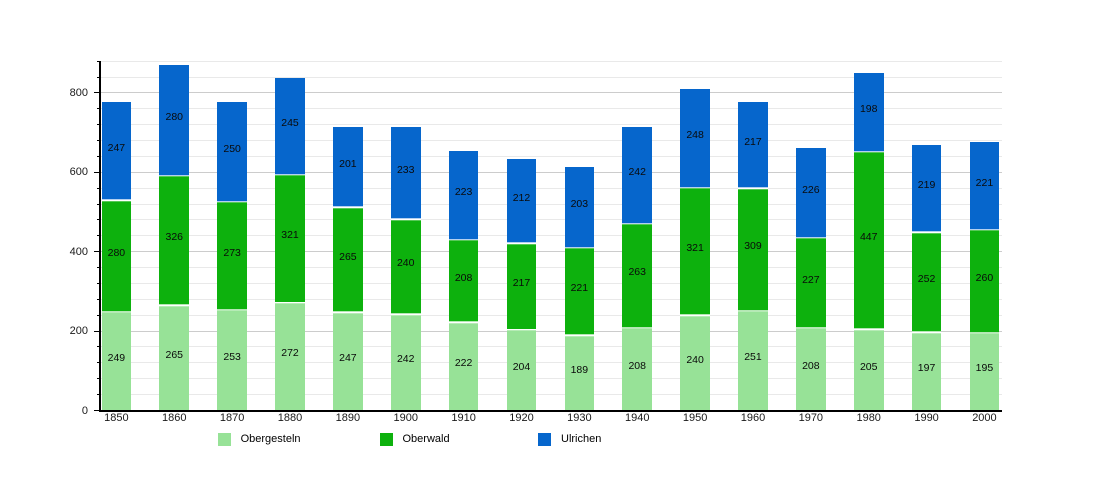 This screenshot has width=1100, height=500. What do you see at coordinates (174, 418) in the screenshot?
I see `x-axis-label-1860: 1860` at bounding box center [174, 418].